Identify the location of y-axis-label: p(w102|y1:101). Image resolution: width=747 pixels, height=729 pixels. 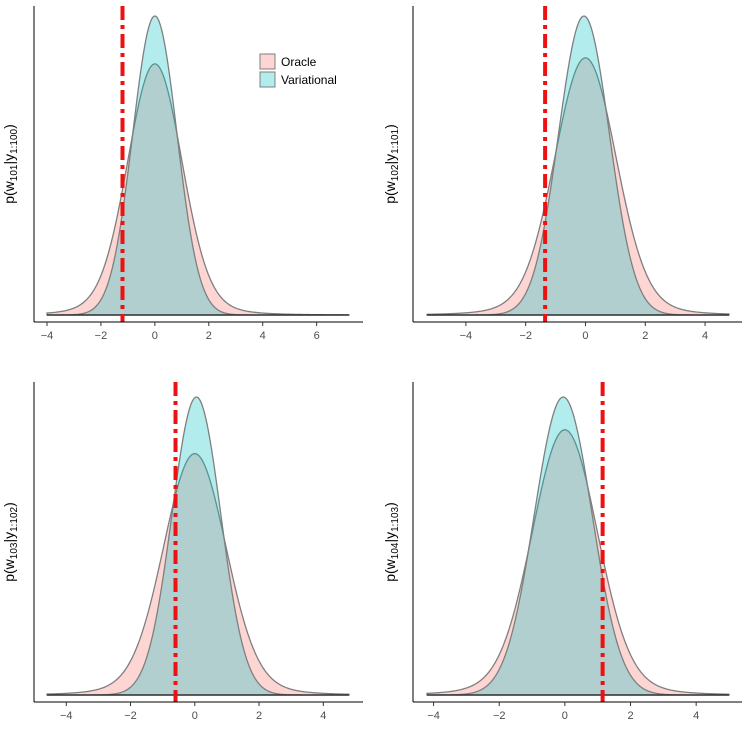
(391, 164).